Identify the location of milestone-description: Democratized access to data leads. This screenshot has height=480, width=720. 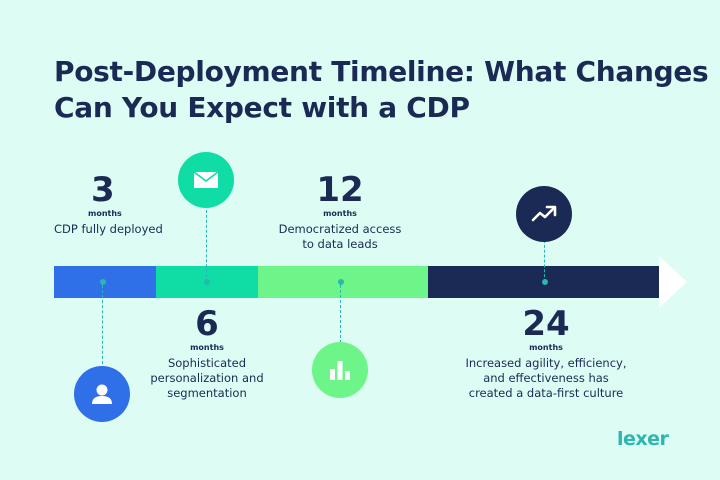
(340, 237).